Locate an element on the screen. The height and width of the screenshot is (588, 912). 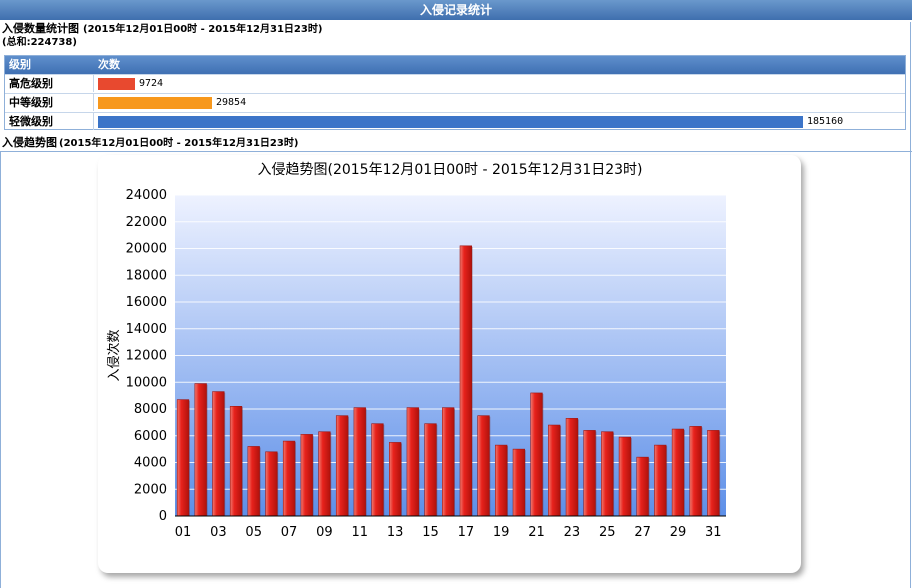
y-tick-label: 8000 is located at coordinates (150, 409).